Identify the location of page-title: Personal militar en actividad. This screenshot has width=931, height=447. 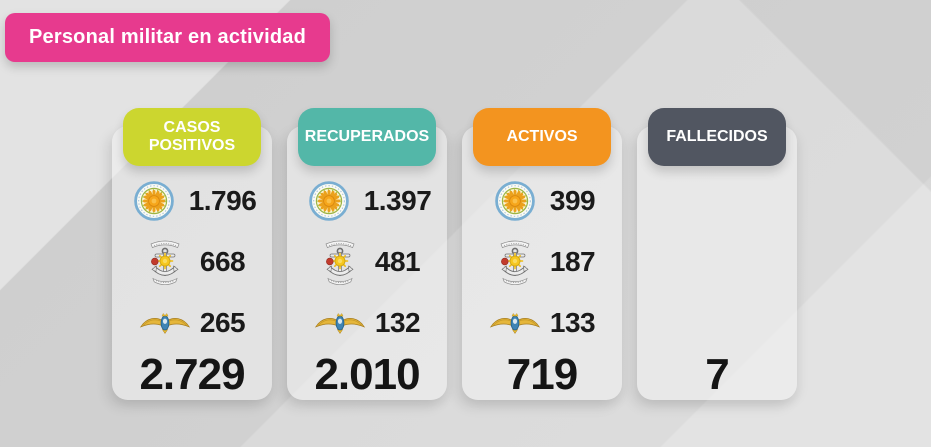
(168, 37).